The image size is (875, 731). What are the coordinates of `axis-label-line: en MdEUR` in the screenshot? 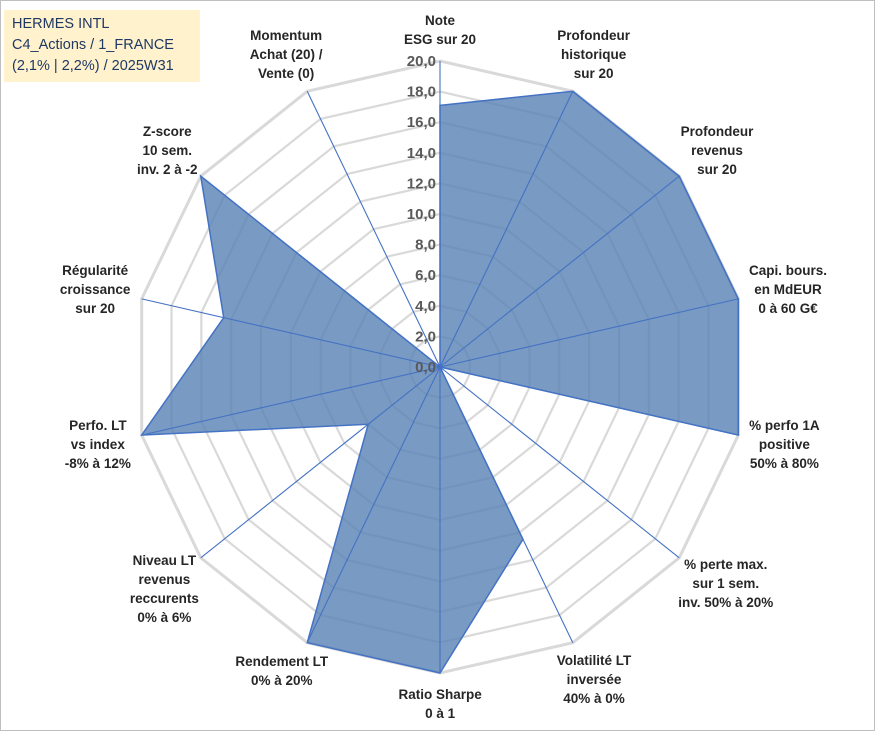 It's located at (788, 290).